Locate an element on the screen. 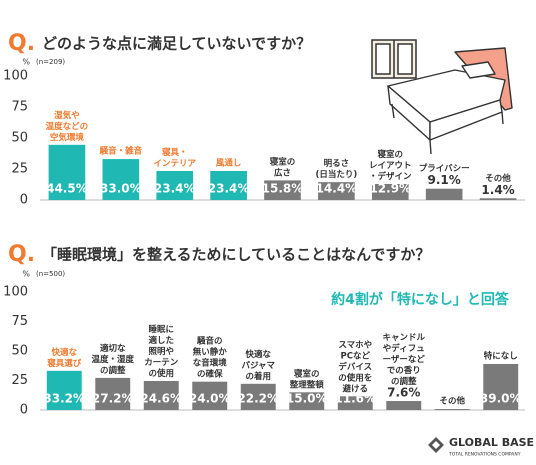 The width and height of the screenshot is (536, 465). value-label: 15.0% is located at coordinates (307, 399).